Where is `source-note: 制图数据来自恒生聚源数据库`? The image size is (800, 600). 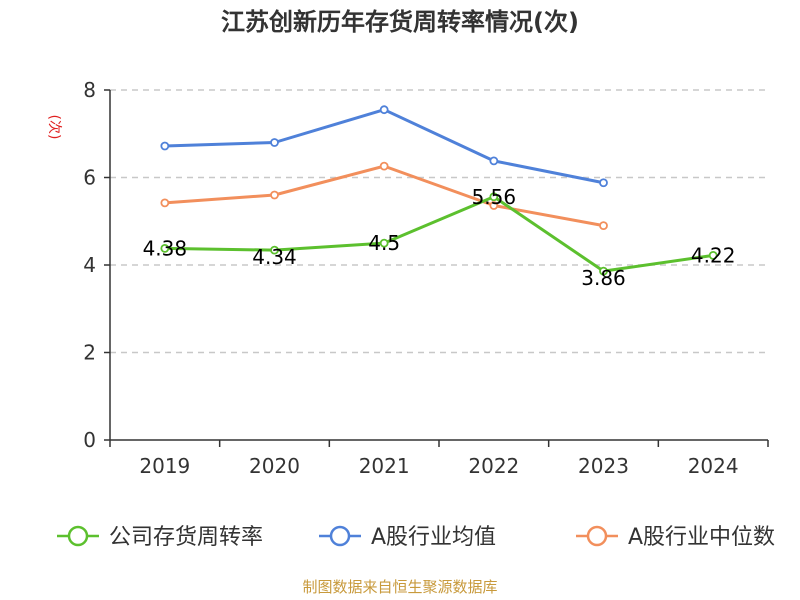 source-note: 制图数据来自恒生聚源数据库 is located at coordinates (399, 587).